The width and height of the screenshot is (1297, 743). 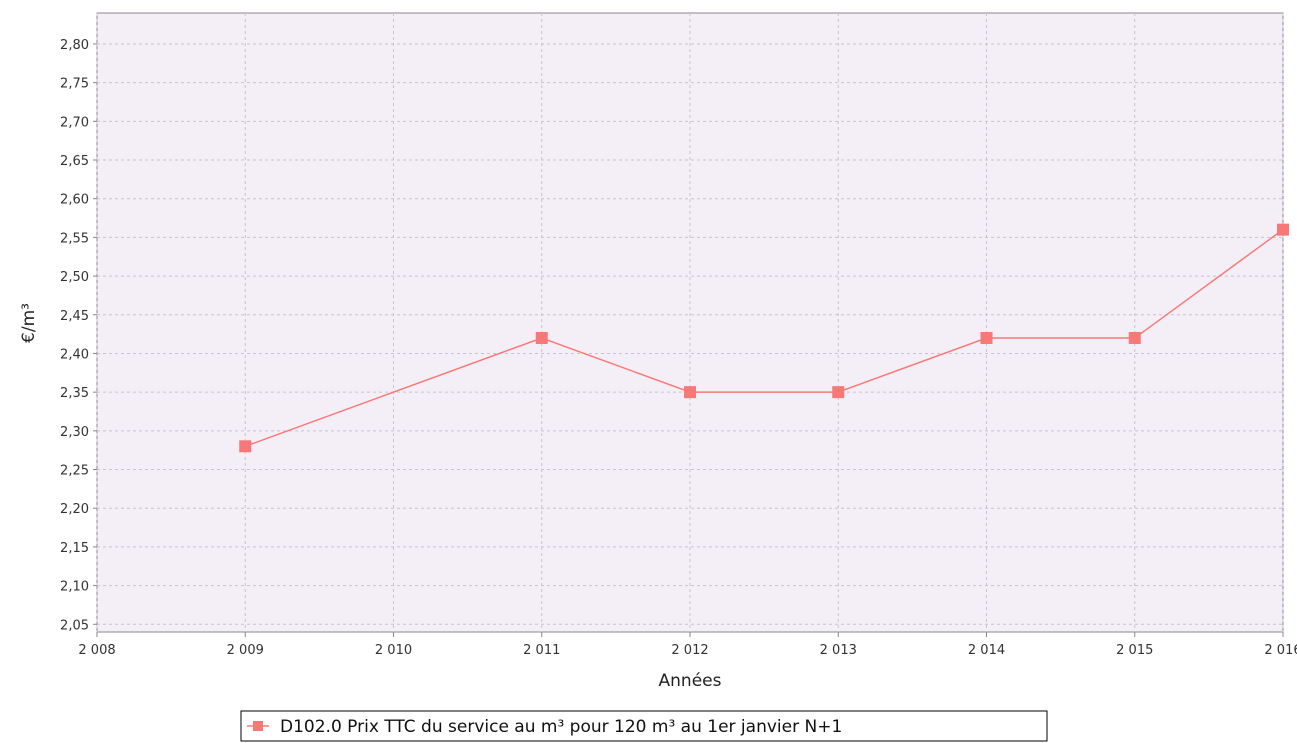 What do you see at coordinates (74, 161) in the screenshot?
I see `y-tick-label: 2,65` at bounding box center [74, 161].